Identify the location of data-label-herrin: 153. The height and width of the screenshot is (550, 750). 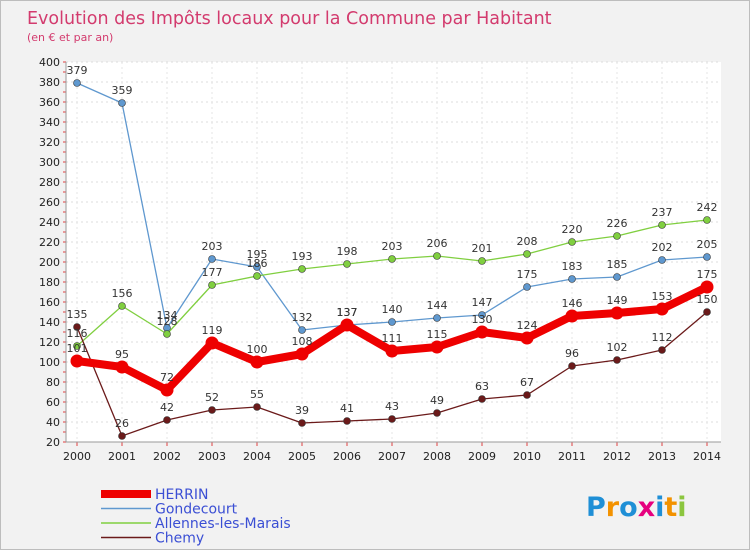
(662, 296).